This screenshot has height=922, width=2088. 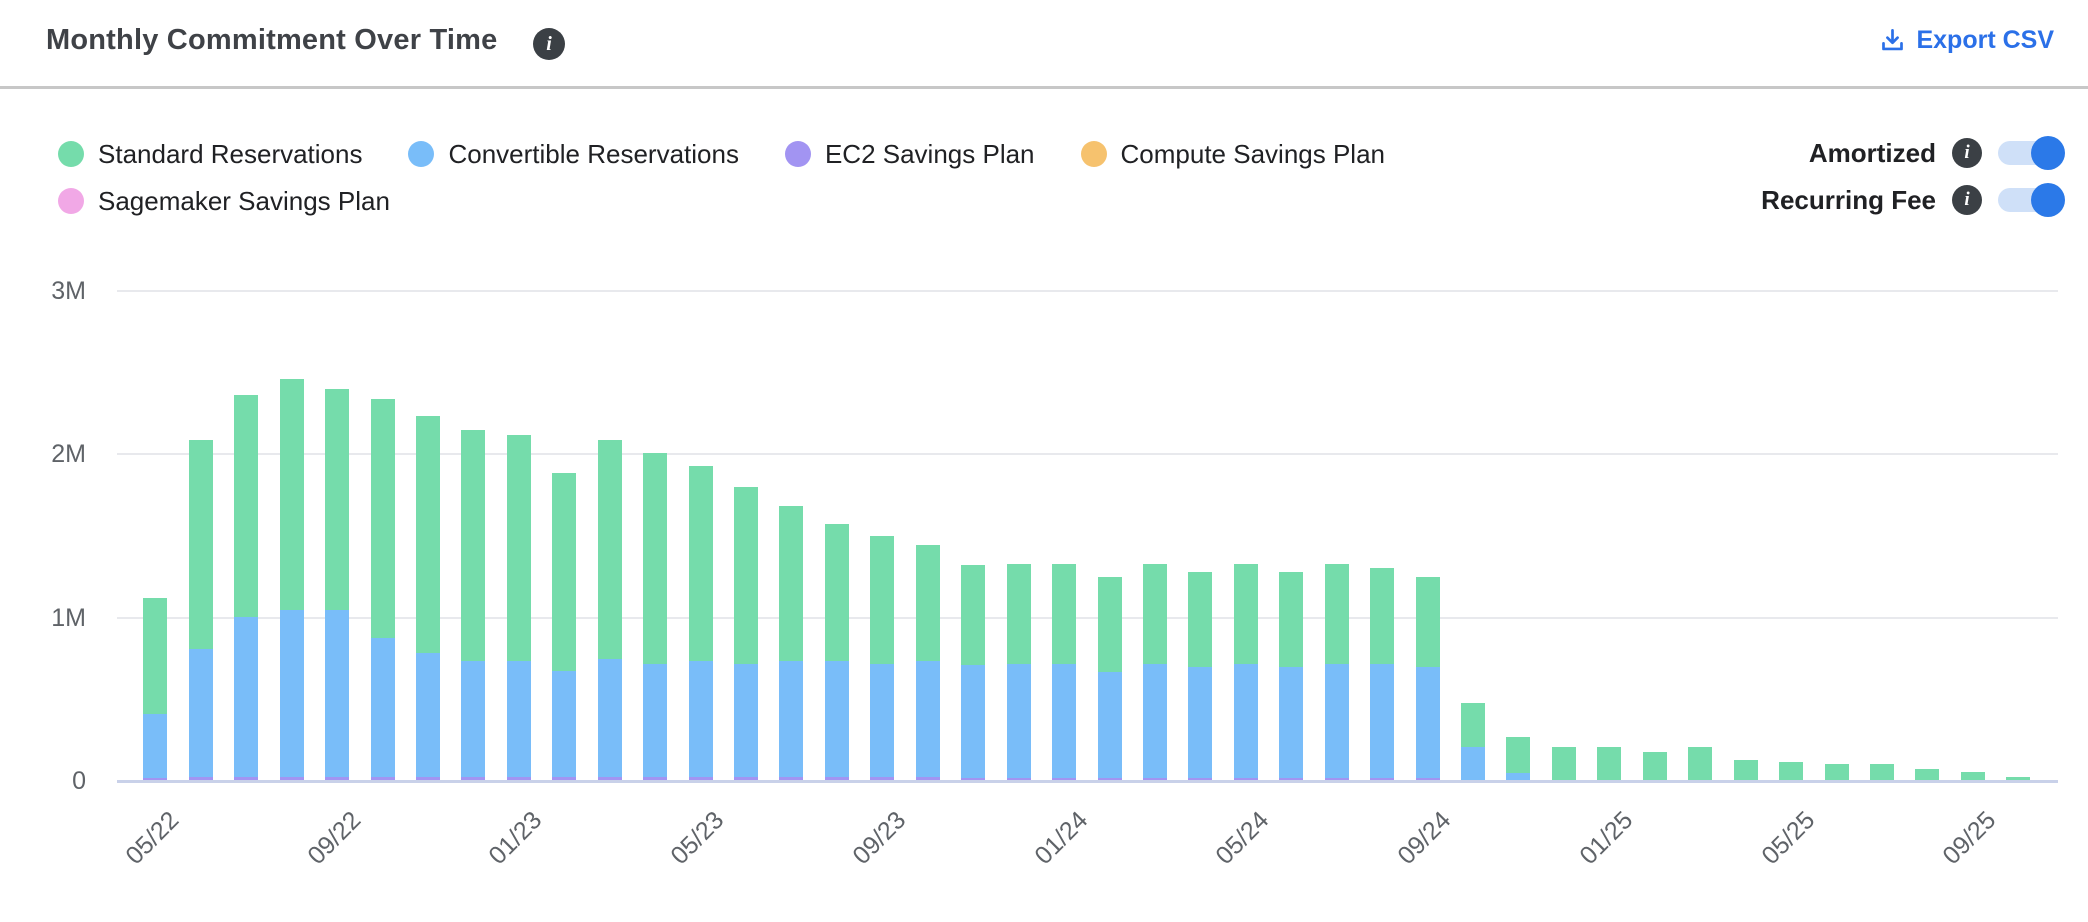 What do you see at coordinates (909, 154) in the screenshot?
I see `legend-item: EC2 Savings Plan` at bounding box center [909, 154].